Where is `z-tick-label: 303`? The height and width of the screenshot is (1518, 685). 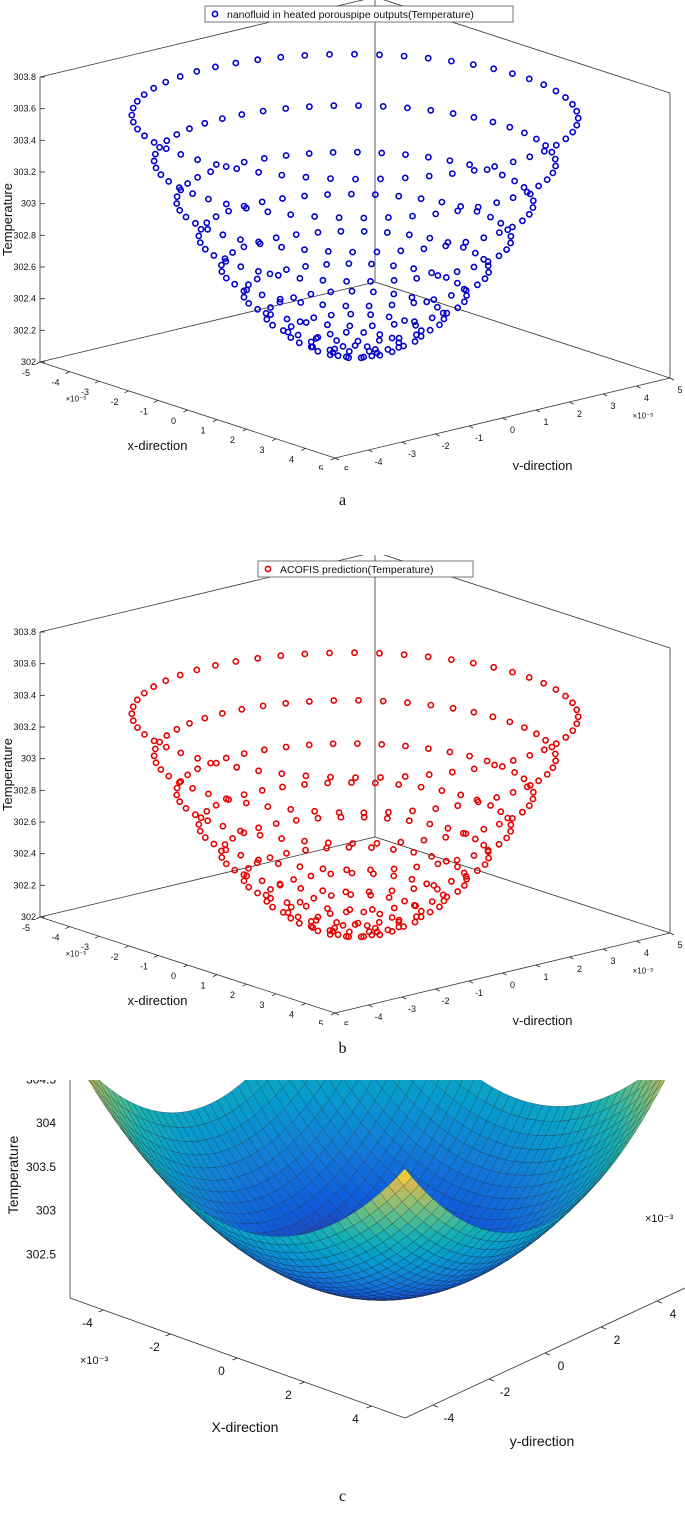
z-tick-label: 303 is located at coordinates (28, 759).